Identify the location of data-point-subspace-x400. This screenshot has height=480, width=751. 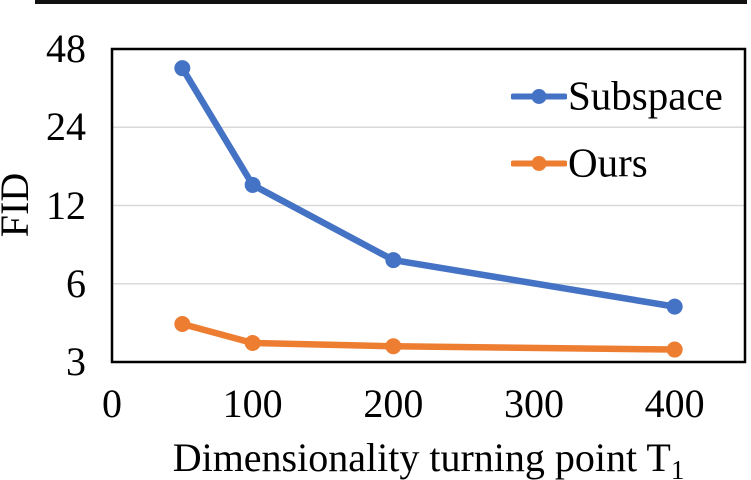
(674, 306).